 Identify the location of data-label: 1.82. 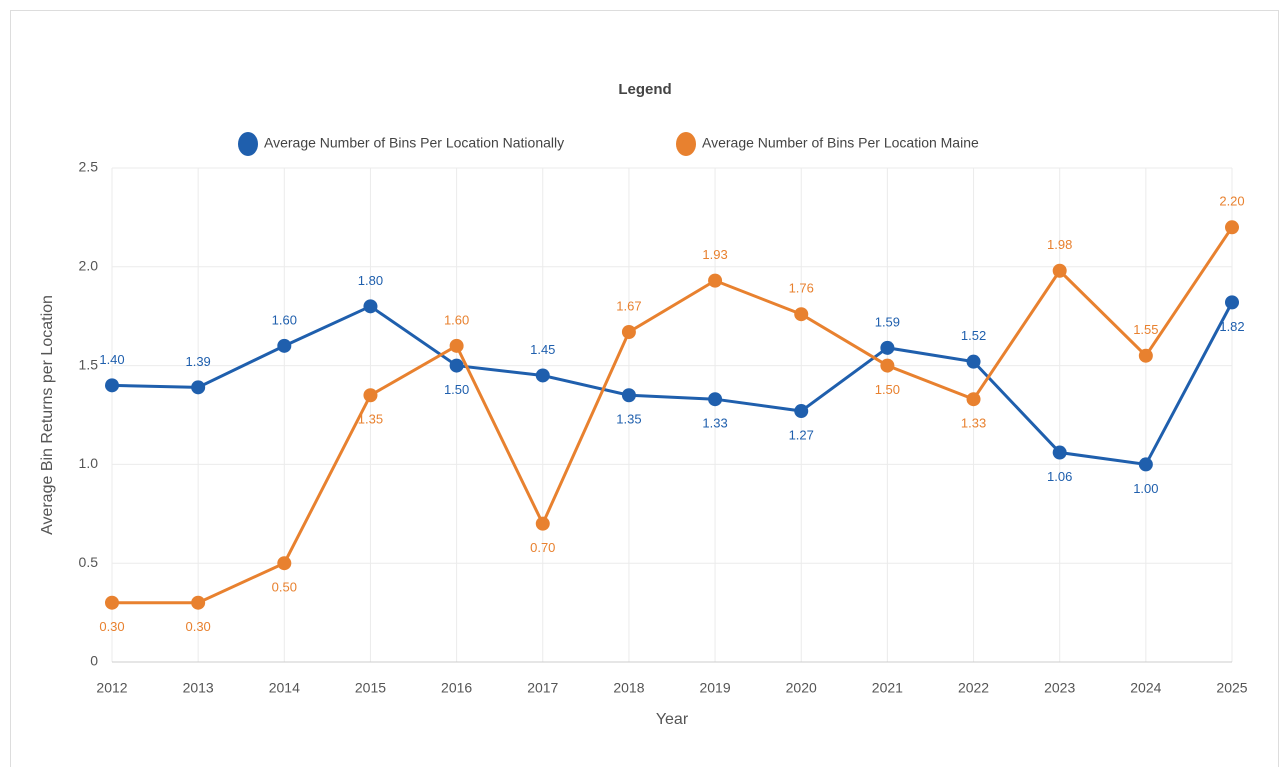
(1231, 326).